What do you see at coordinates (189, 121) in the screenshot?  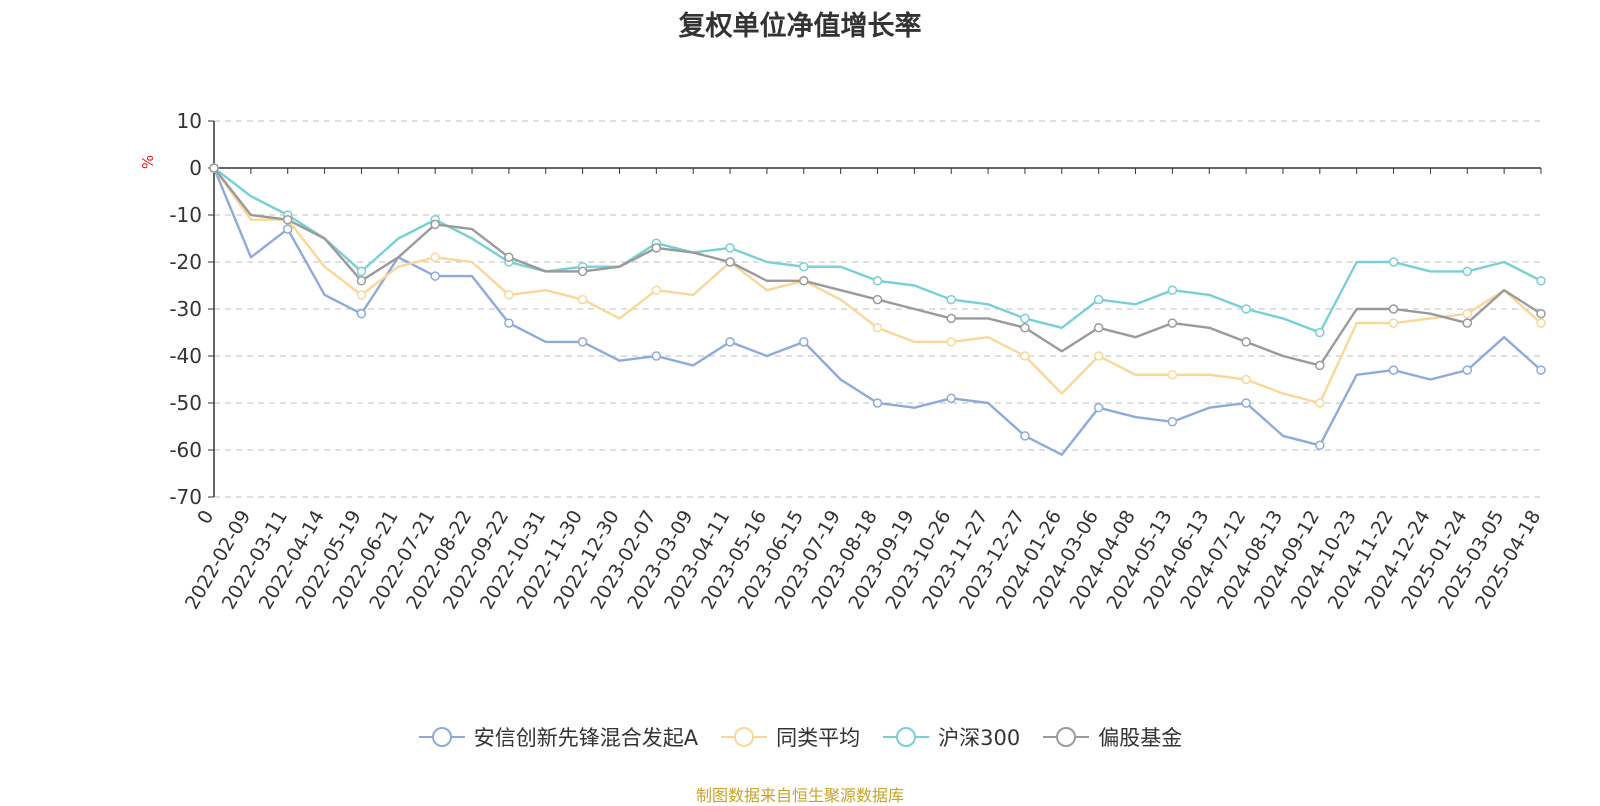 I see `y-tick-label: 10` at bounding box center [189, 121].